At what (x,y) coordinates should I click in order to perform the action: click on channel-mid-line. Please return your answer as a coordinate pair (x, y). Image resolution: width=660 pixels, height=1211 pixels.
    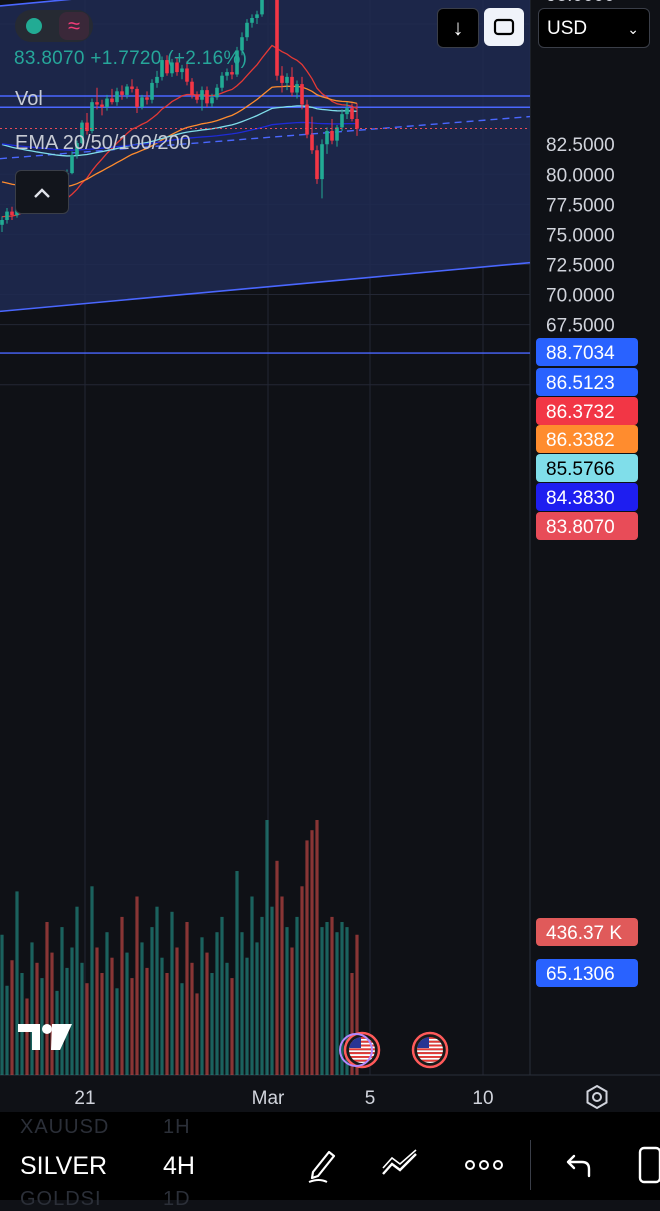
    Looking at the image, I should click on (265, 137).